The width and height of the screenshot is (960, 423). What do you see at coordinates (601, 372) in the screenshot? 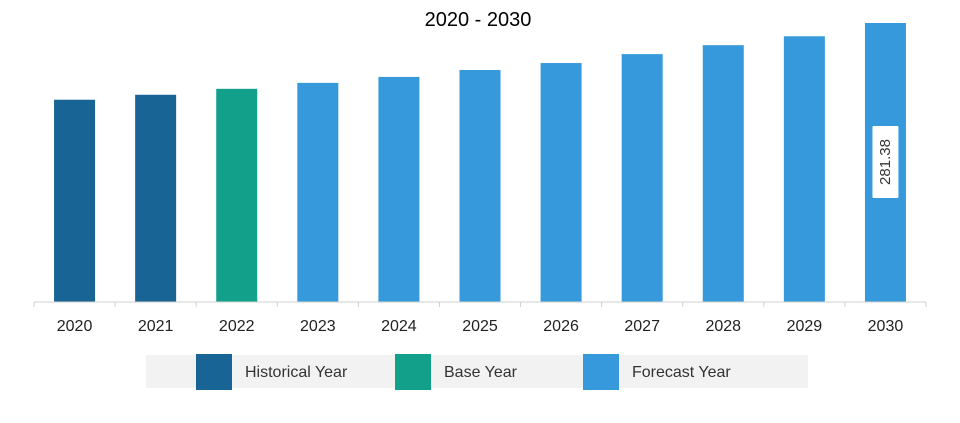
I see `legend-swatch-forecast` at bounding box center [601, 372].